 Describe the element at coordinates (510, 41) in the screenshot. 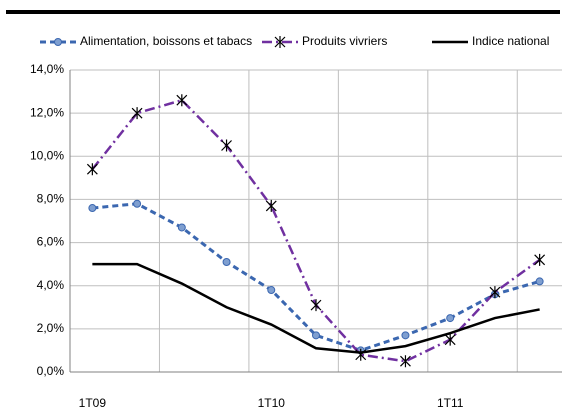

I see `legend-label: Indice national` at that location.